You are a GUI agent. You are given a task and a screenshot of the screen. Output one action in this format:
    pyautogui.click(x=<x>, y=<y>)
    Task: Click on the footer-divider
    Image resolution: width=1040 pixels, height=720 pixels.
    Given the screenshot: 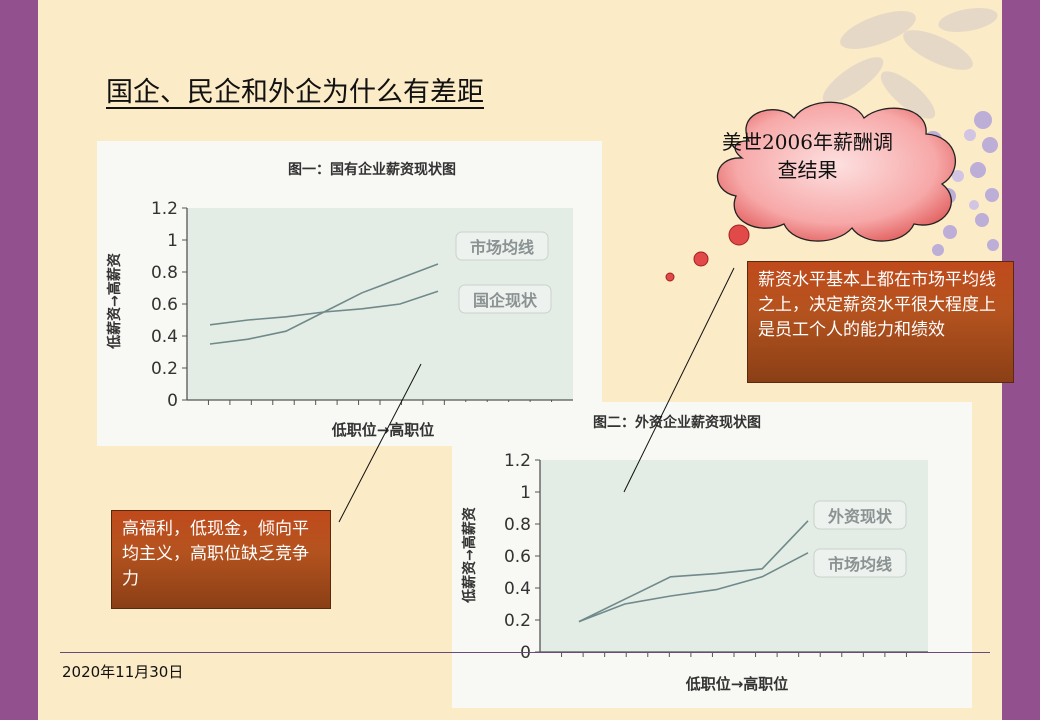 What is the action you would take?
    pyautogui.click(x=525, y=652)
    